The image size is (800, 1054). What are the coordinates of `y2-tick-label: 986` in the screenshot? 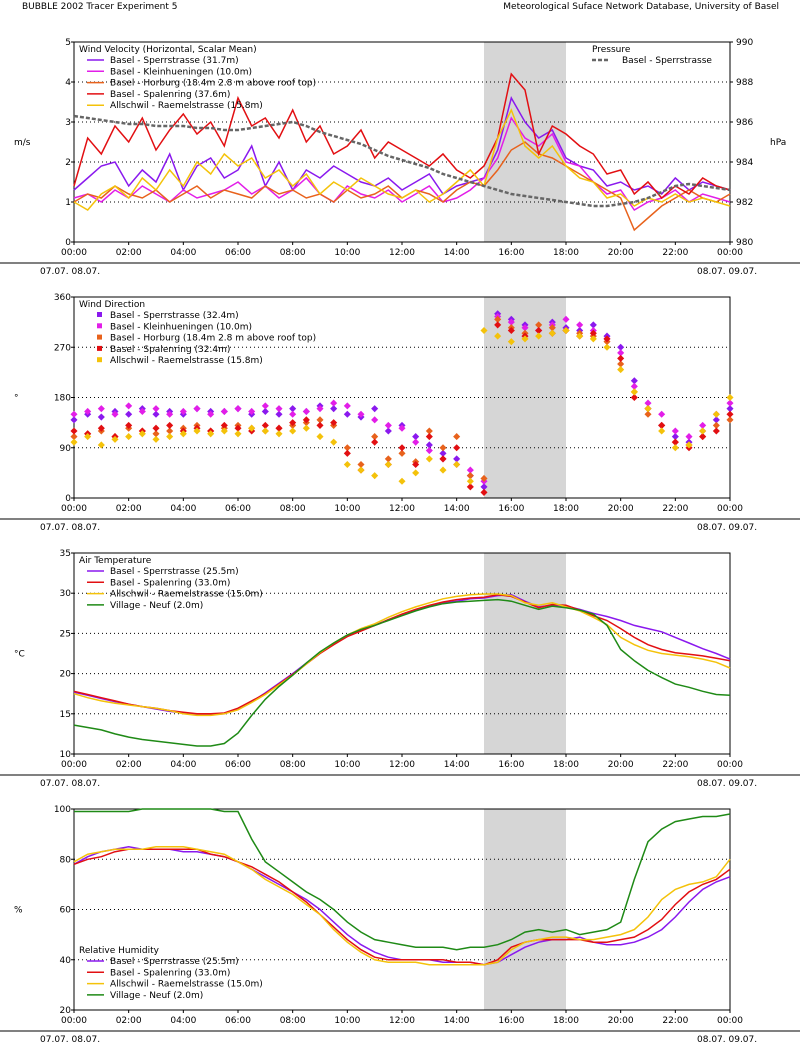 It's located at (744, 123).